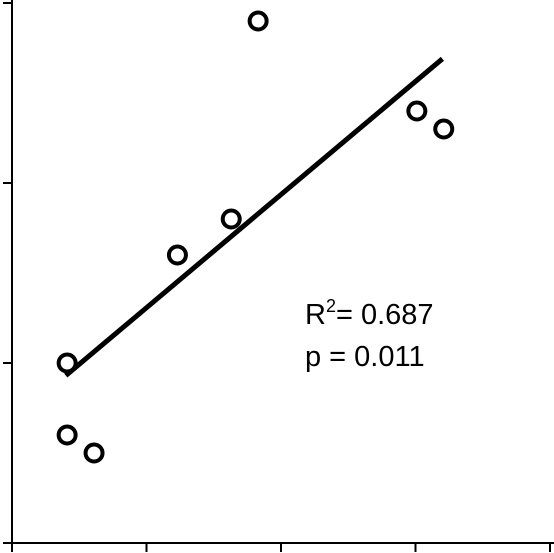 The width and height of the screenshot is (554, 553). What do you see at coordinates (365, 357) in the screenshot?
I see `p-value-annotation: p = 0.011` at bounding box center [365, 357].